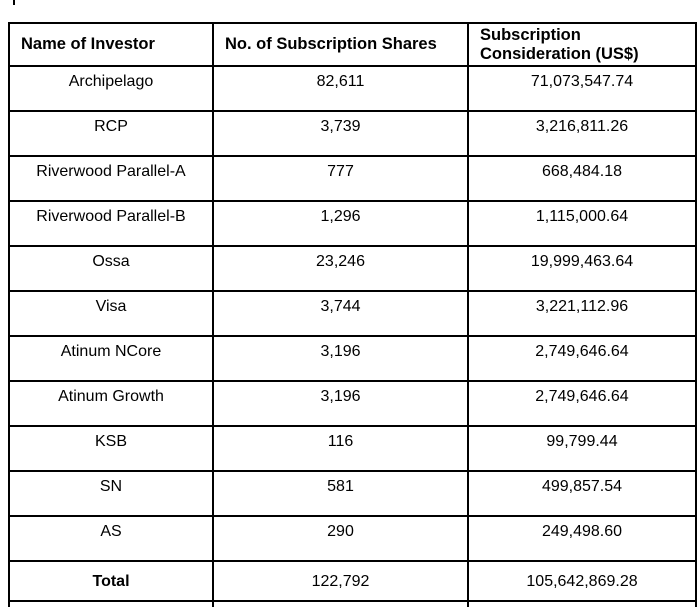 The height and width of the screenshot is (607, 700). Describe the element at coordinates (111, 313) in the screenshot. I see `cell-investor-name: Visa` at that location.